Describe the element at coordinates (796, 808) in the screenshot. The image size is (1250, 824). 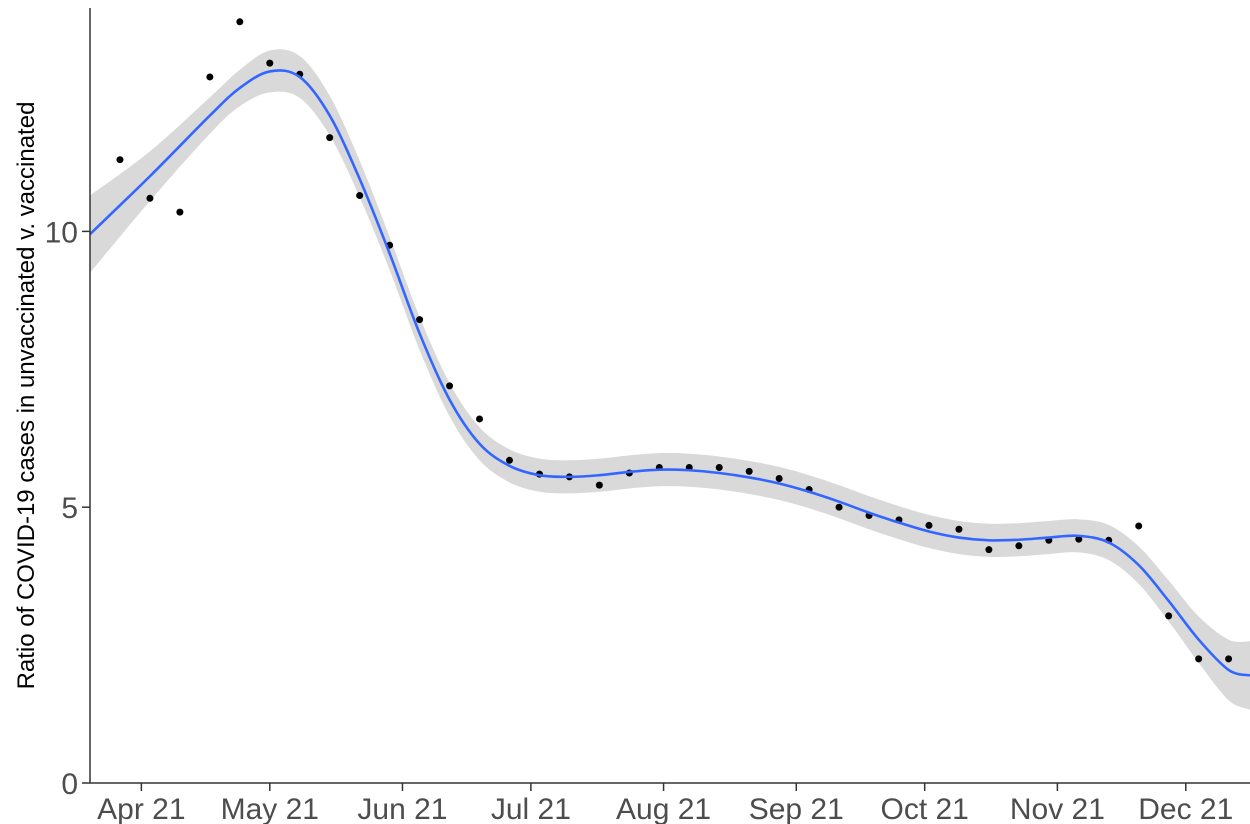
I see `x-tick-label: Sep 21` at that location.